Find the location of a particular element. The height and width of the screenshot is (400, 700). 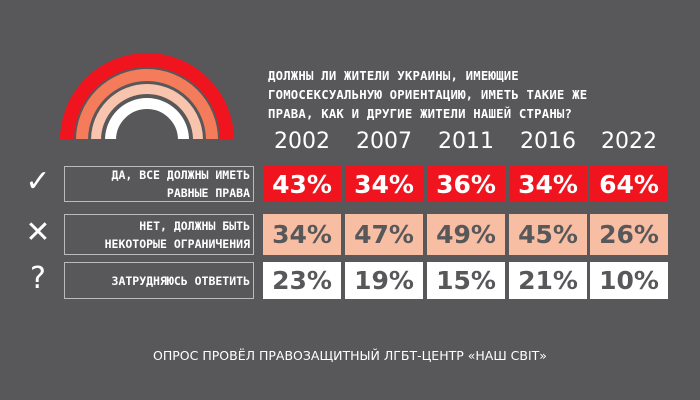

value-cell: 43% is located at coordinates (302, 184).